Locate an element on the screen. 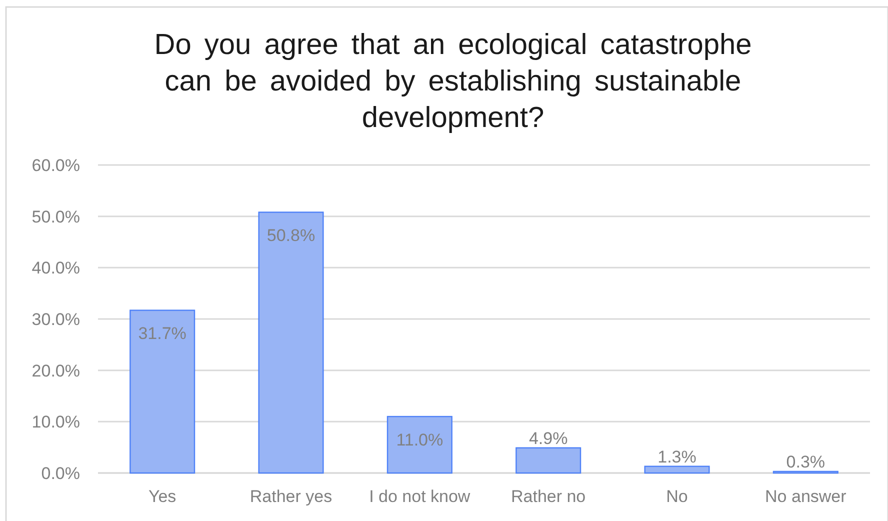  y-tick-label: 50.0% is located at coordinates (56, 216).